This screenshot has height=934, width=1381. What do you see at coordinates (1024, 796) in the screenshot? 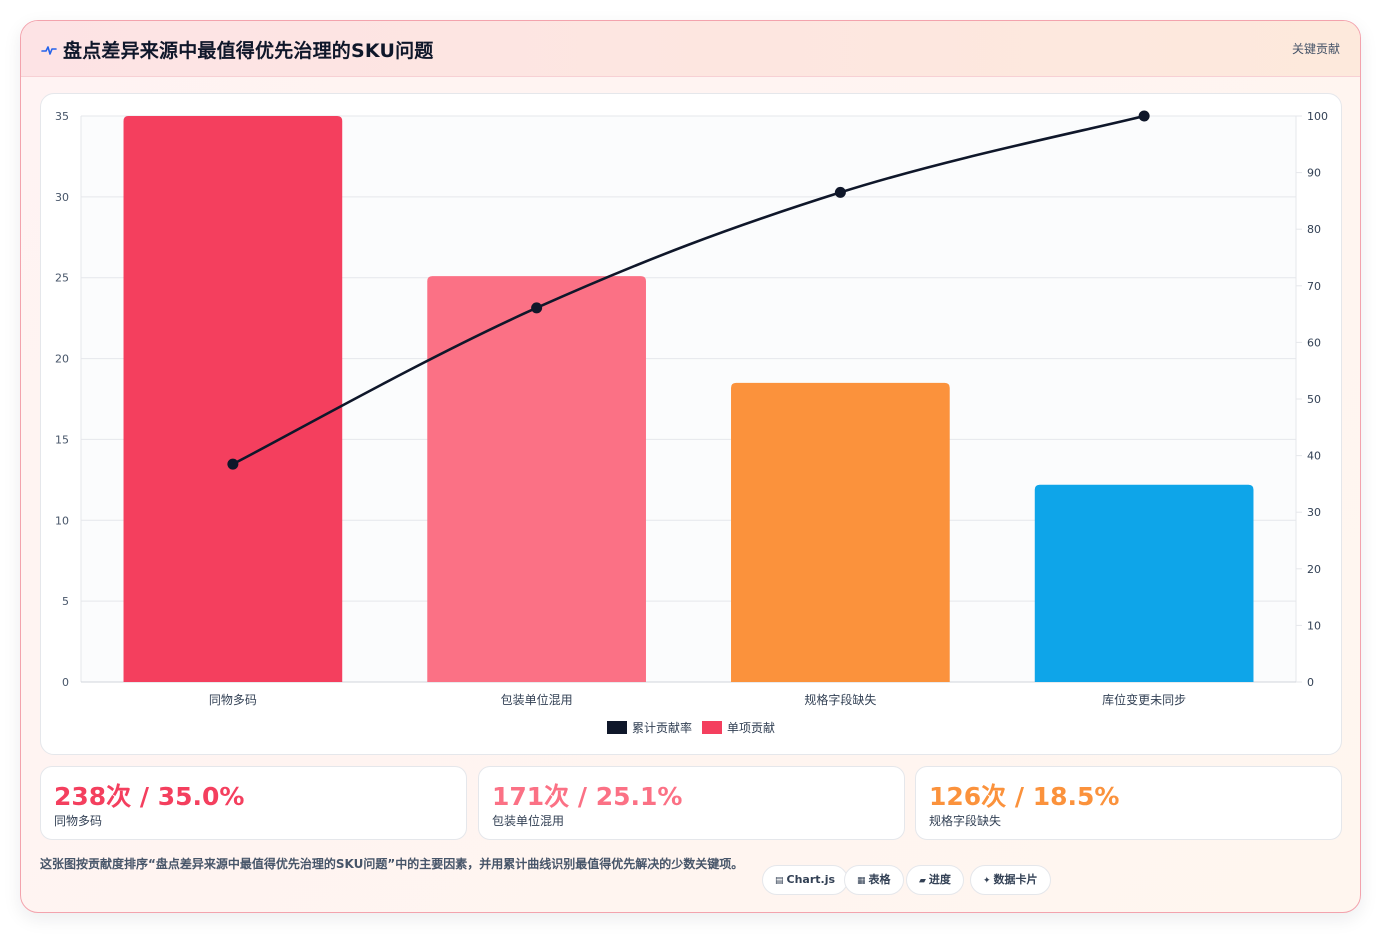
I see `stat-value: 126次 / 18.5%` at bounding box center [1024, 796].